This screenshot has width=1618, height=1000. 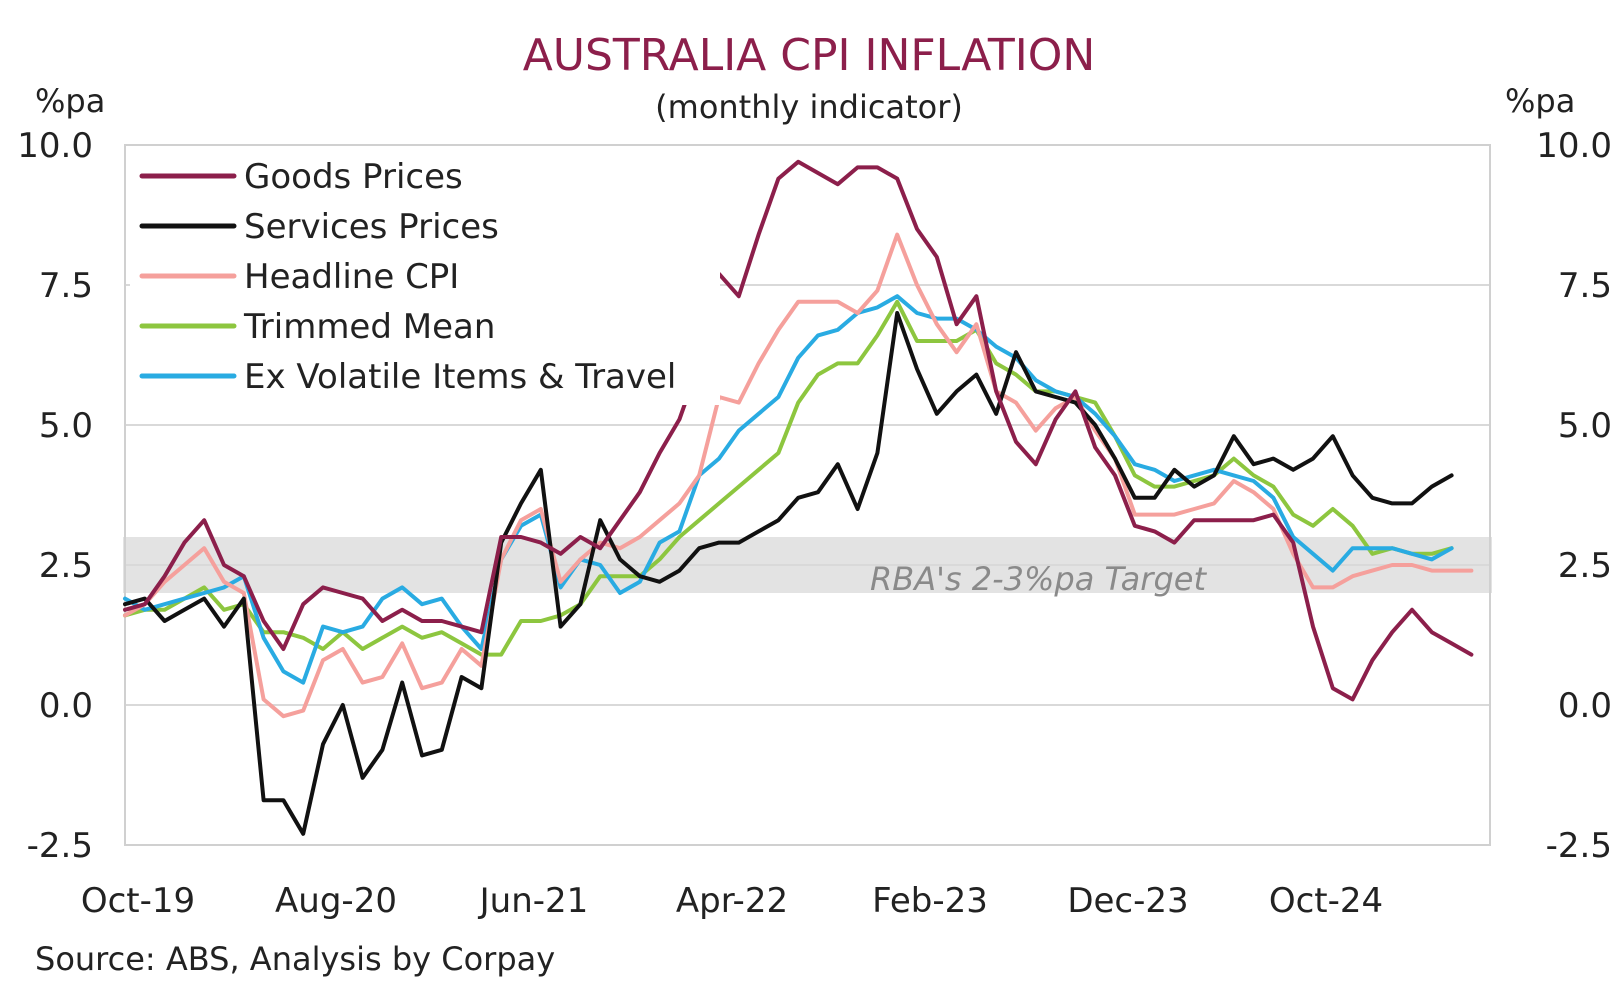 What do you see at coordinates (1038, 579) in the screenshot?
I see `target-band-label: RBA's 2-3%pa Target` at bounding box center [1038, 579].